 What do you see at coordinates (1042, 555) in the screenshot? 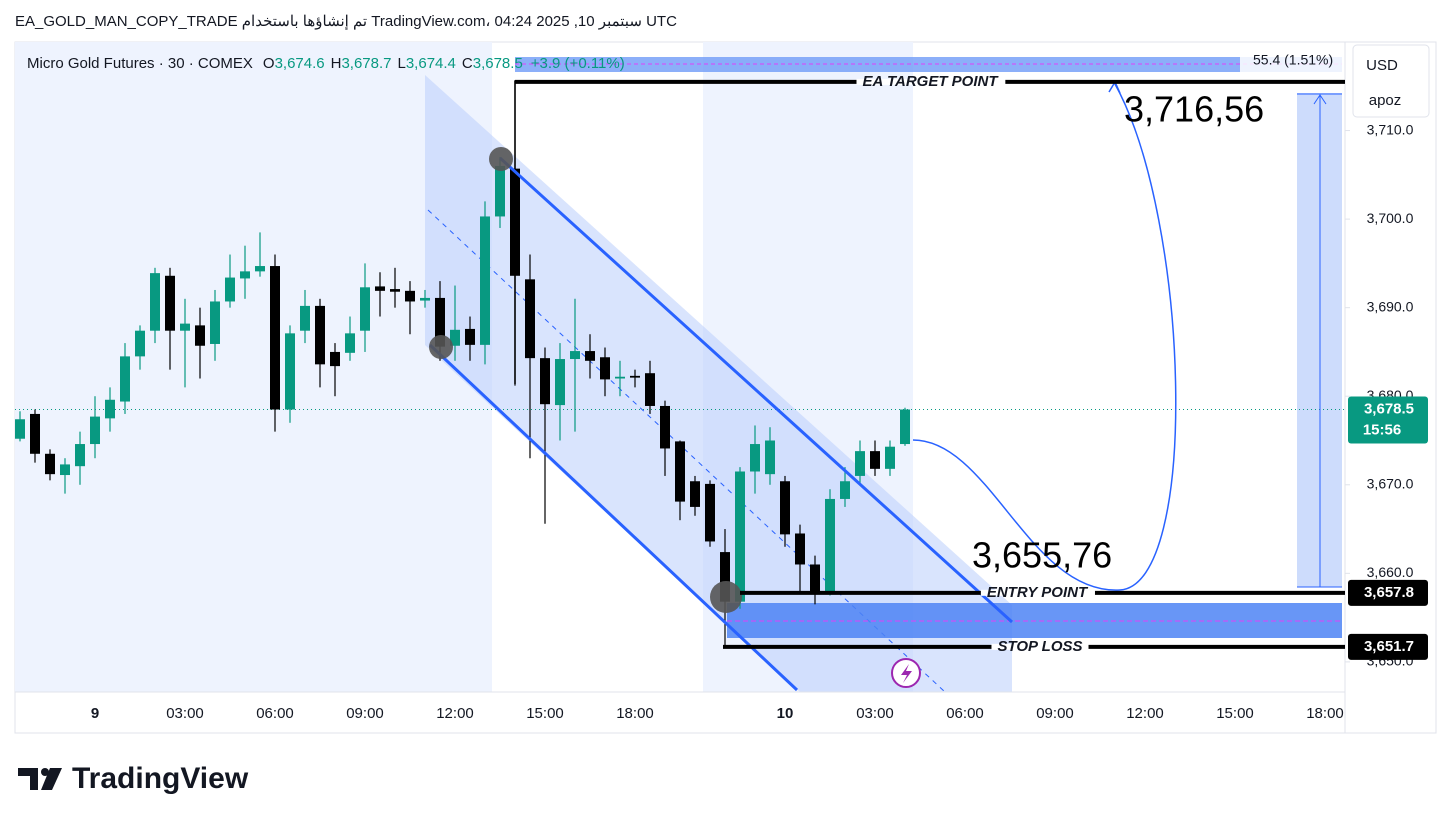
I see `callout: 3,655,76` at bounding box center [1042, 555].